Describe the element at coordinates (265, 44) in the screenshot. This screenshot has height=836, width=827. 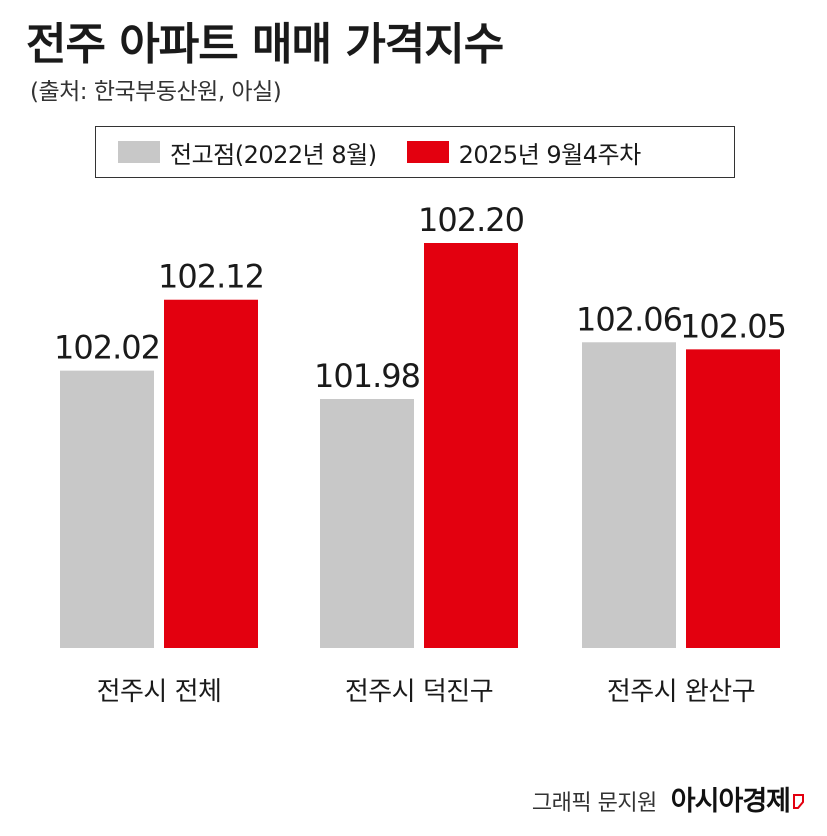
I see `chart-title: 전주 아파트 매매 가격지수` at that location.